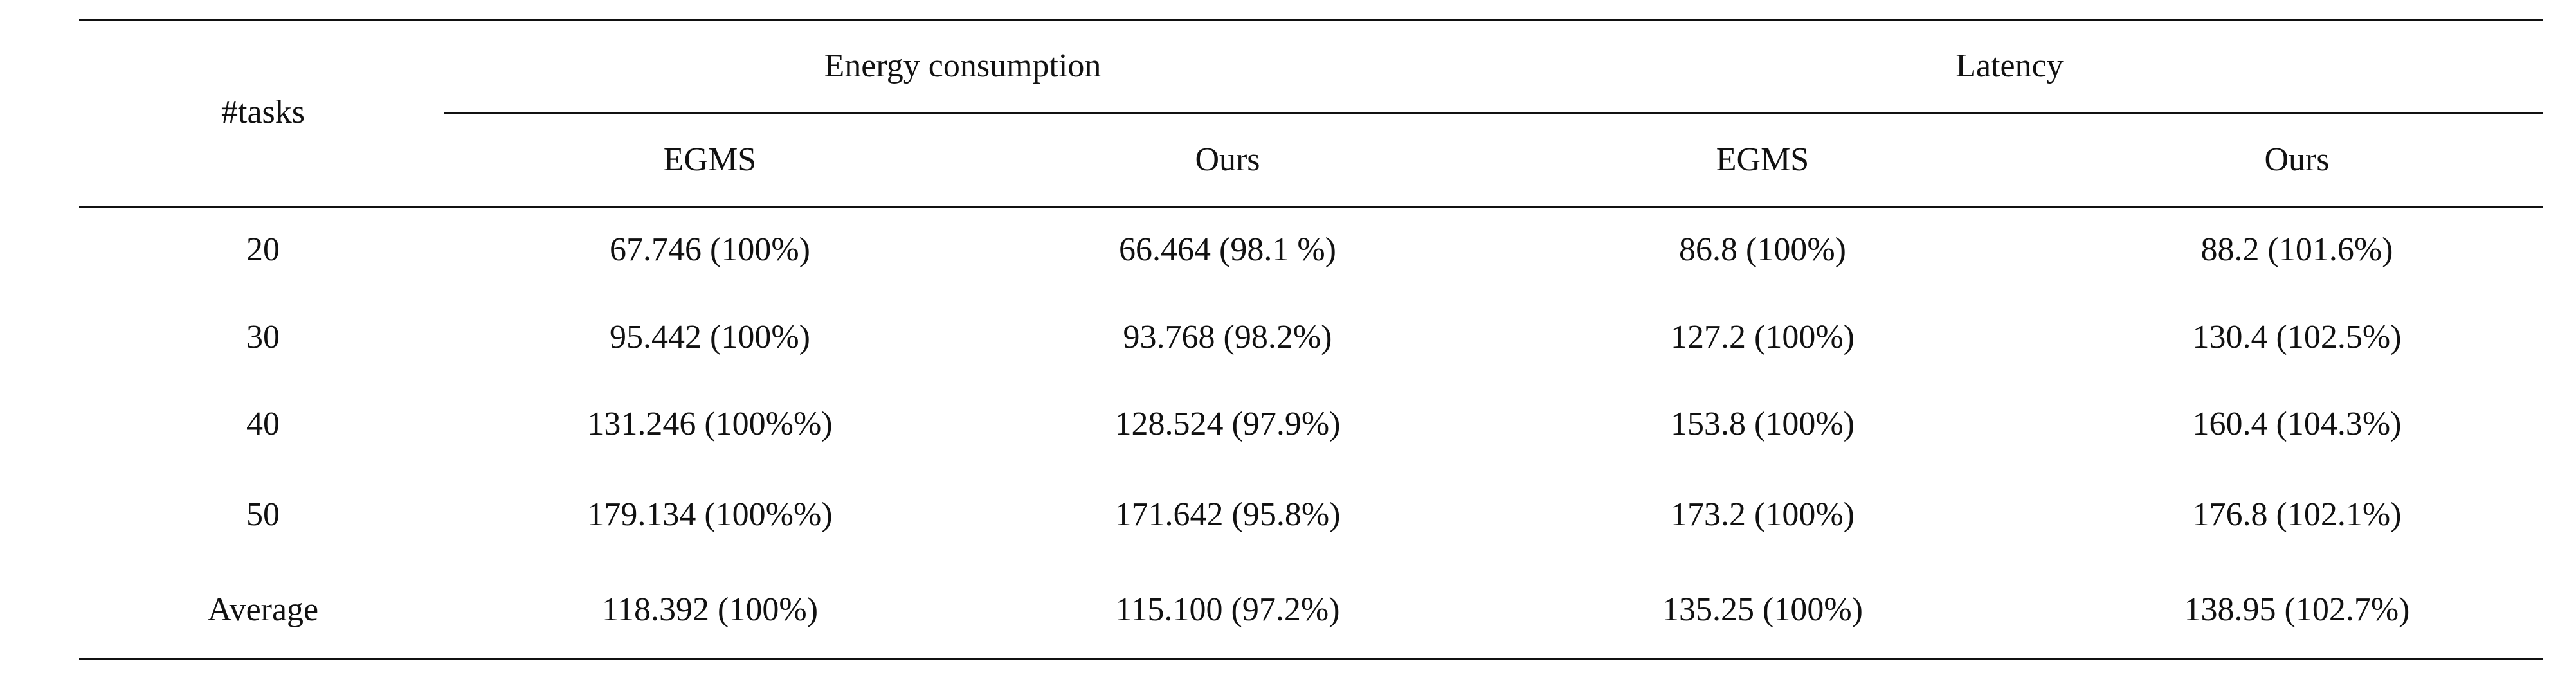 Image resolution: width=2576 pixels, height=682 pixels. Describe the element at coordinates (263, 609) in the screenshot. I see `table-cell: Average` at that location.